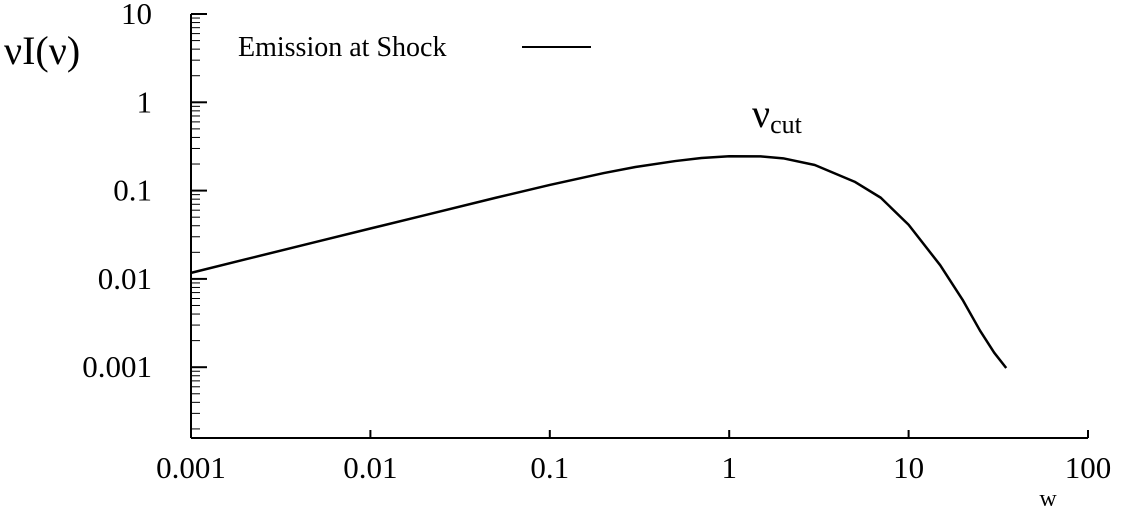  I want to click on y-tick-label: 0.01, so click(125, 278).